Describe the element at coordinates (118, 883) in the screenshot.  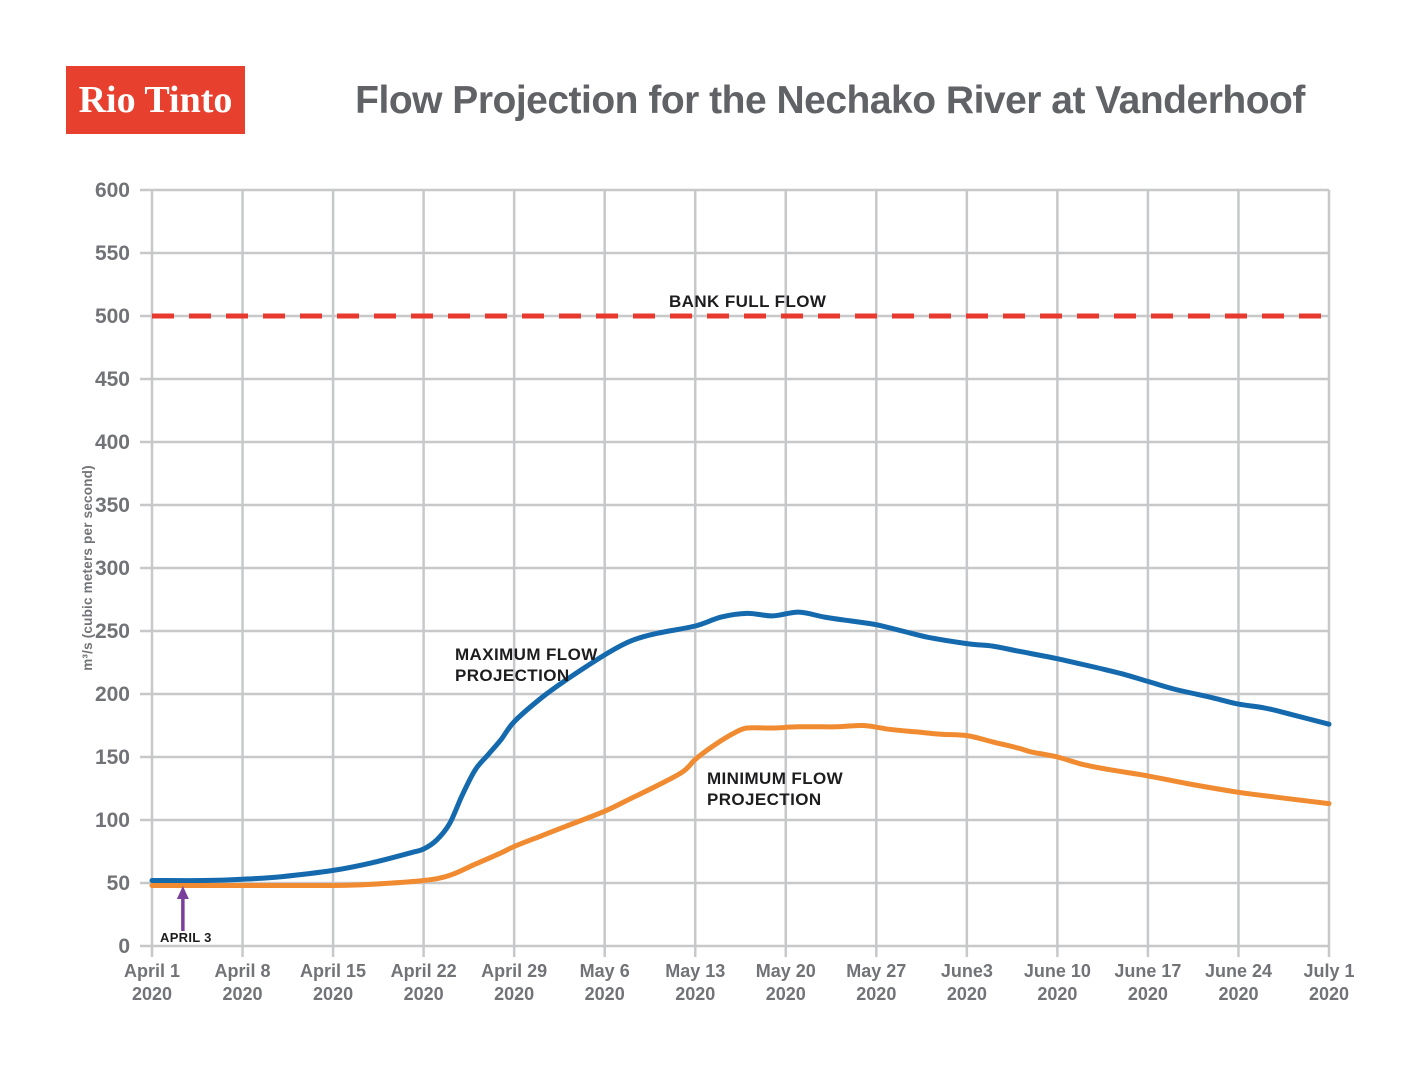
I see `y-tick-label: 50` at that location.